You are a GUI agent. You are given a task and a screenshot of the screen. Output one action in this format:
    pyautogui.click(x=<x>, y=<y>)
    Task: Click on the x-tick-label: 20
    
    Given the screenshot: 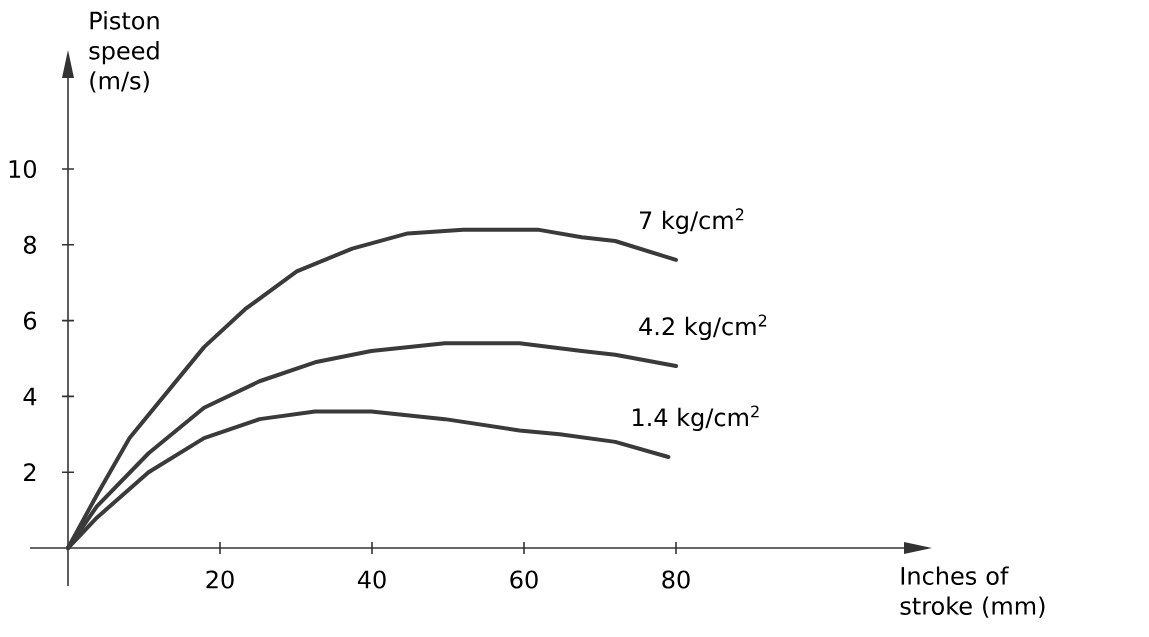 What is the action you would take?
    pyautogui.click(x=220, y=579)
    